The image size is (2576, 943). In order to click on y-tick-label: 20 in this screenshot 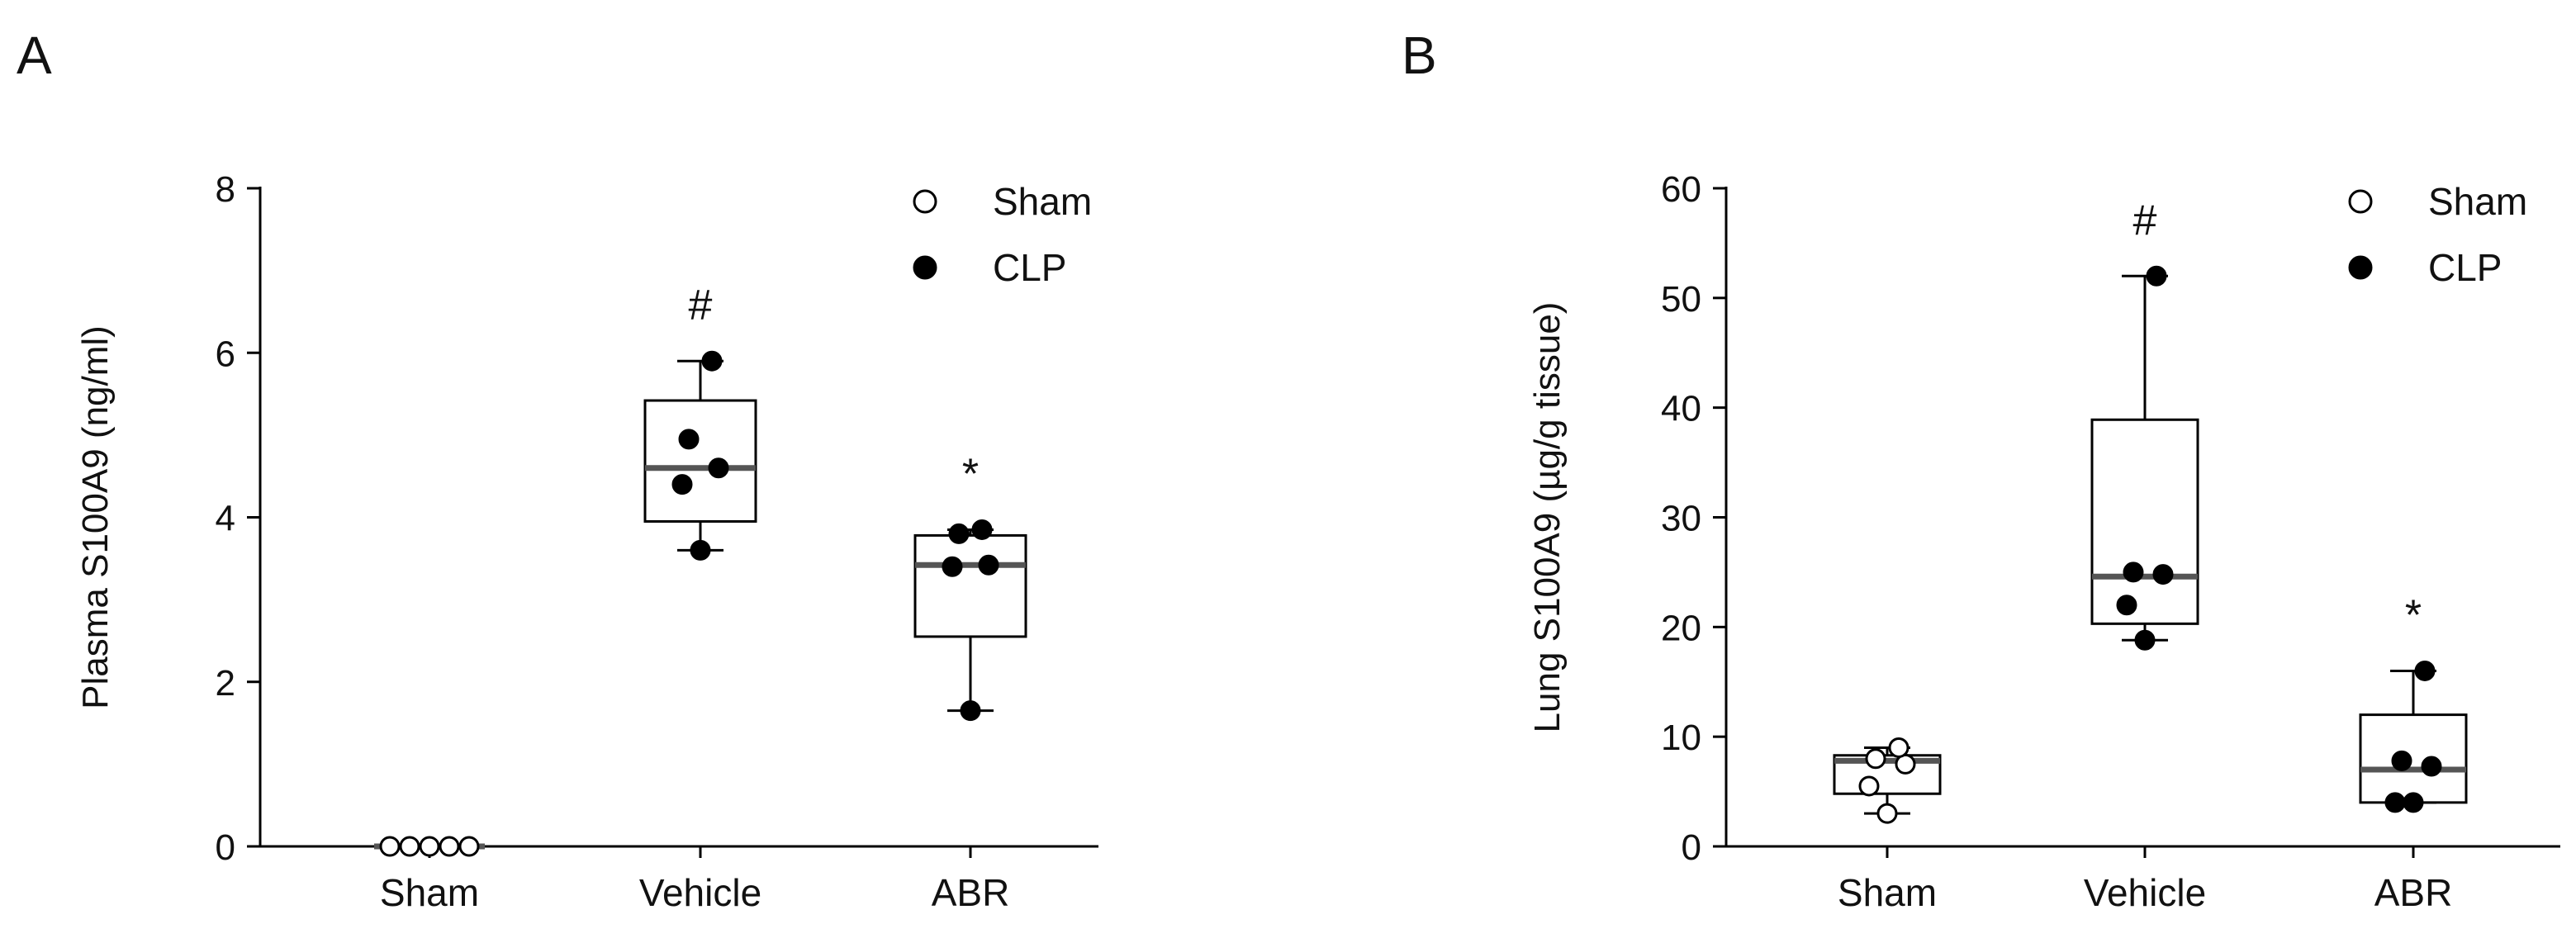, I will do `click(1681, 628)`.